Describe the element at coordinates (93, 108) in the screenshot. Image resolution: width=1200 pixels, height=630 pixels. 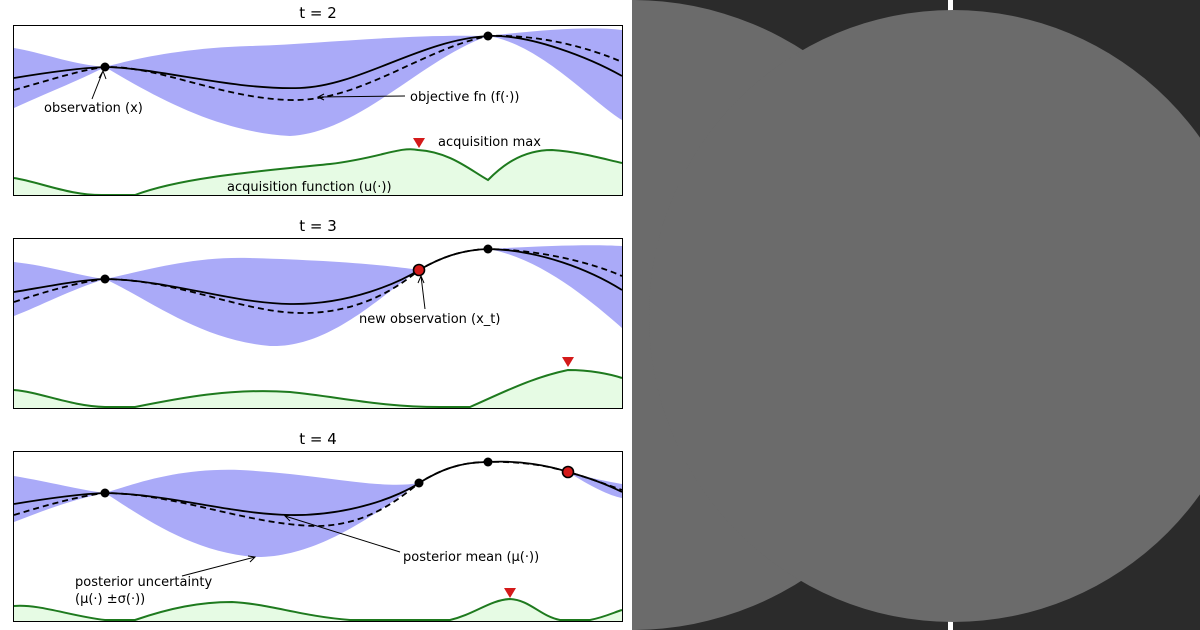
I see `annotation-observation: observation (x)` at that location.